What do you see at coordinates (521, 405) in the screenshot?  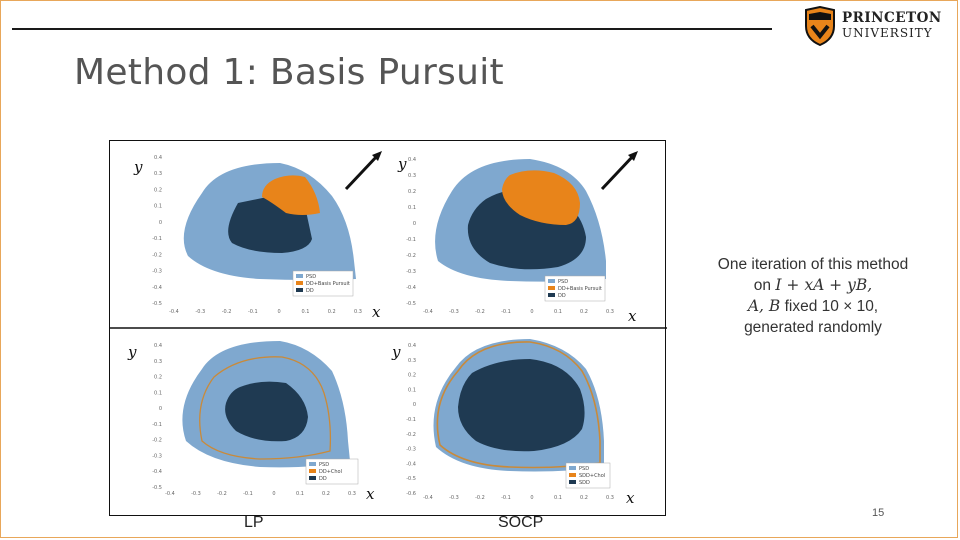 I see `sdd-region` at bounding box center [521, 405].